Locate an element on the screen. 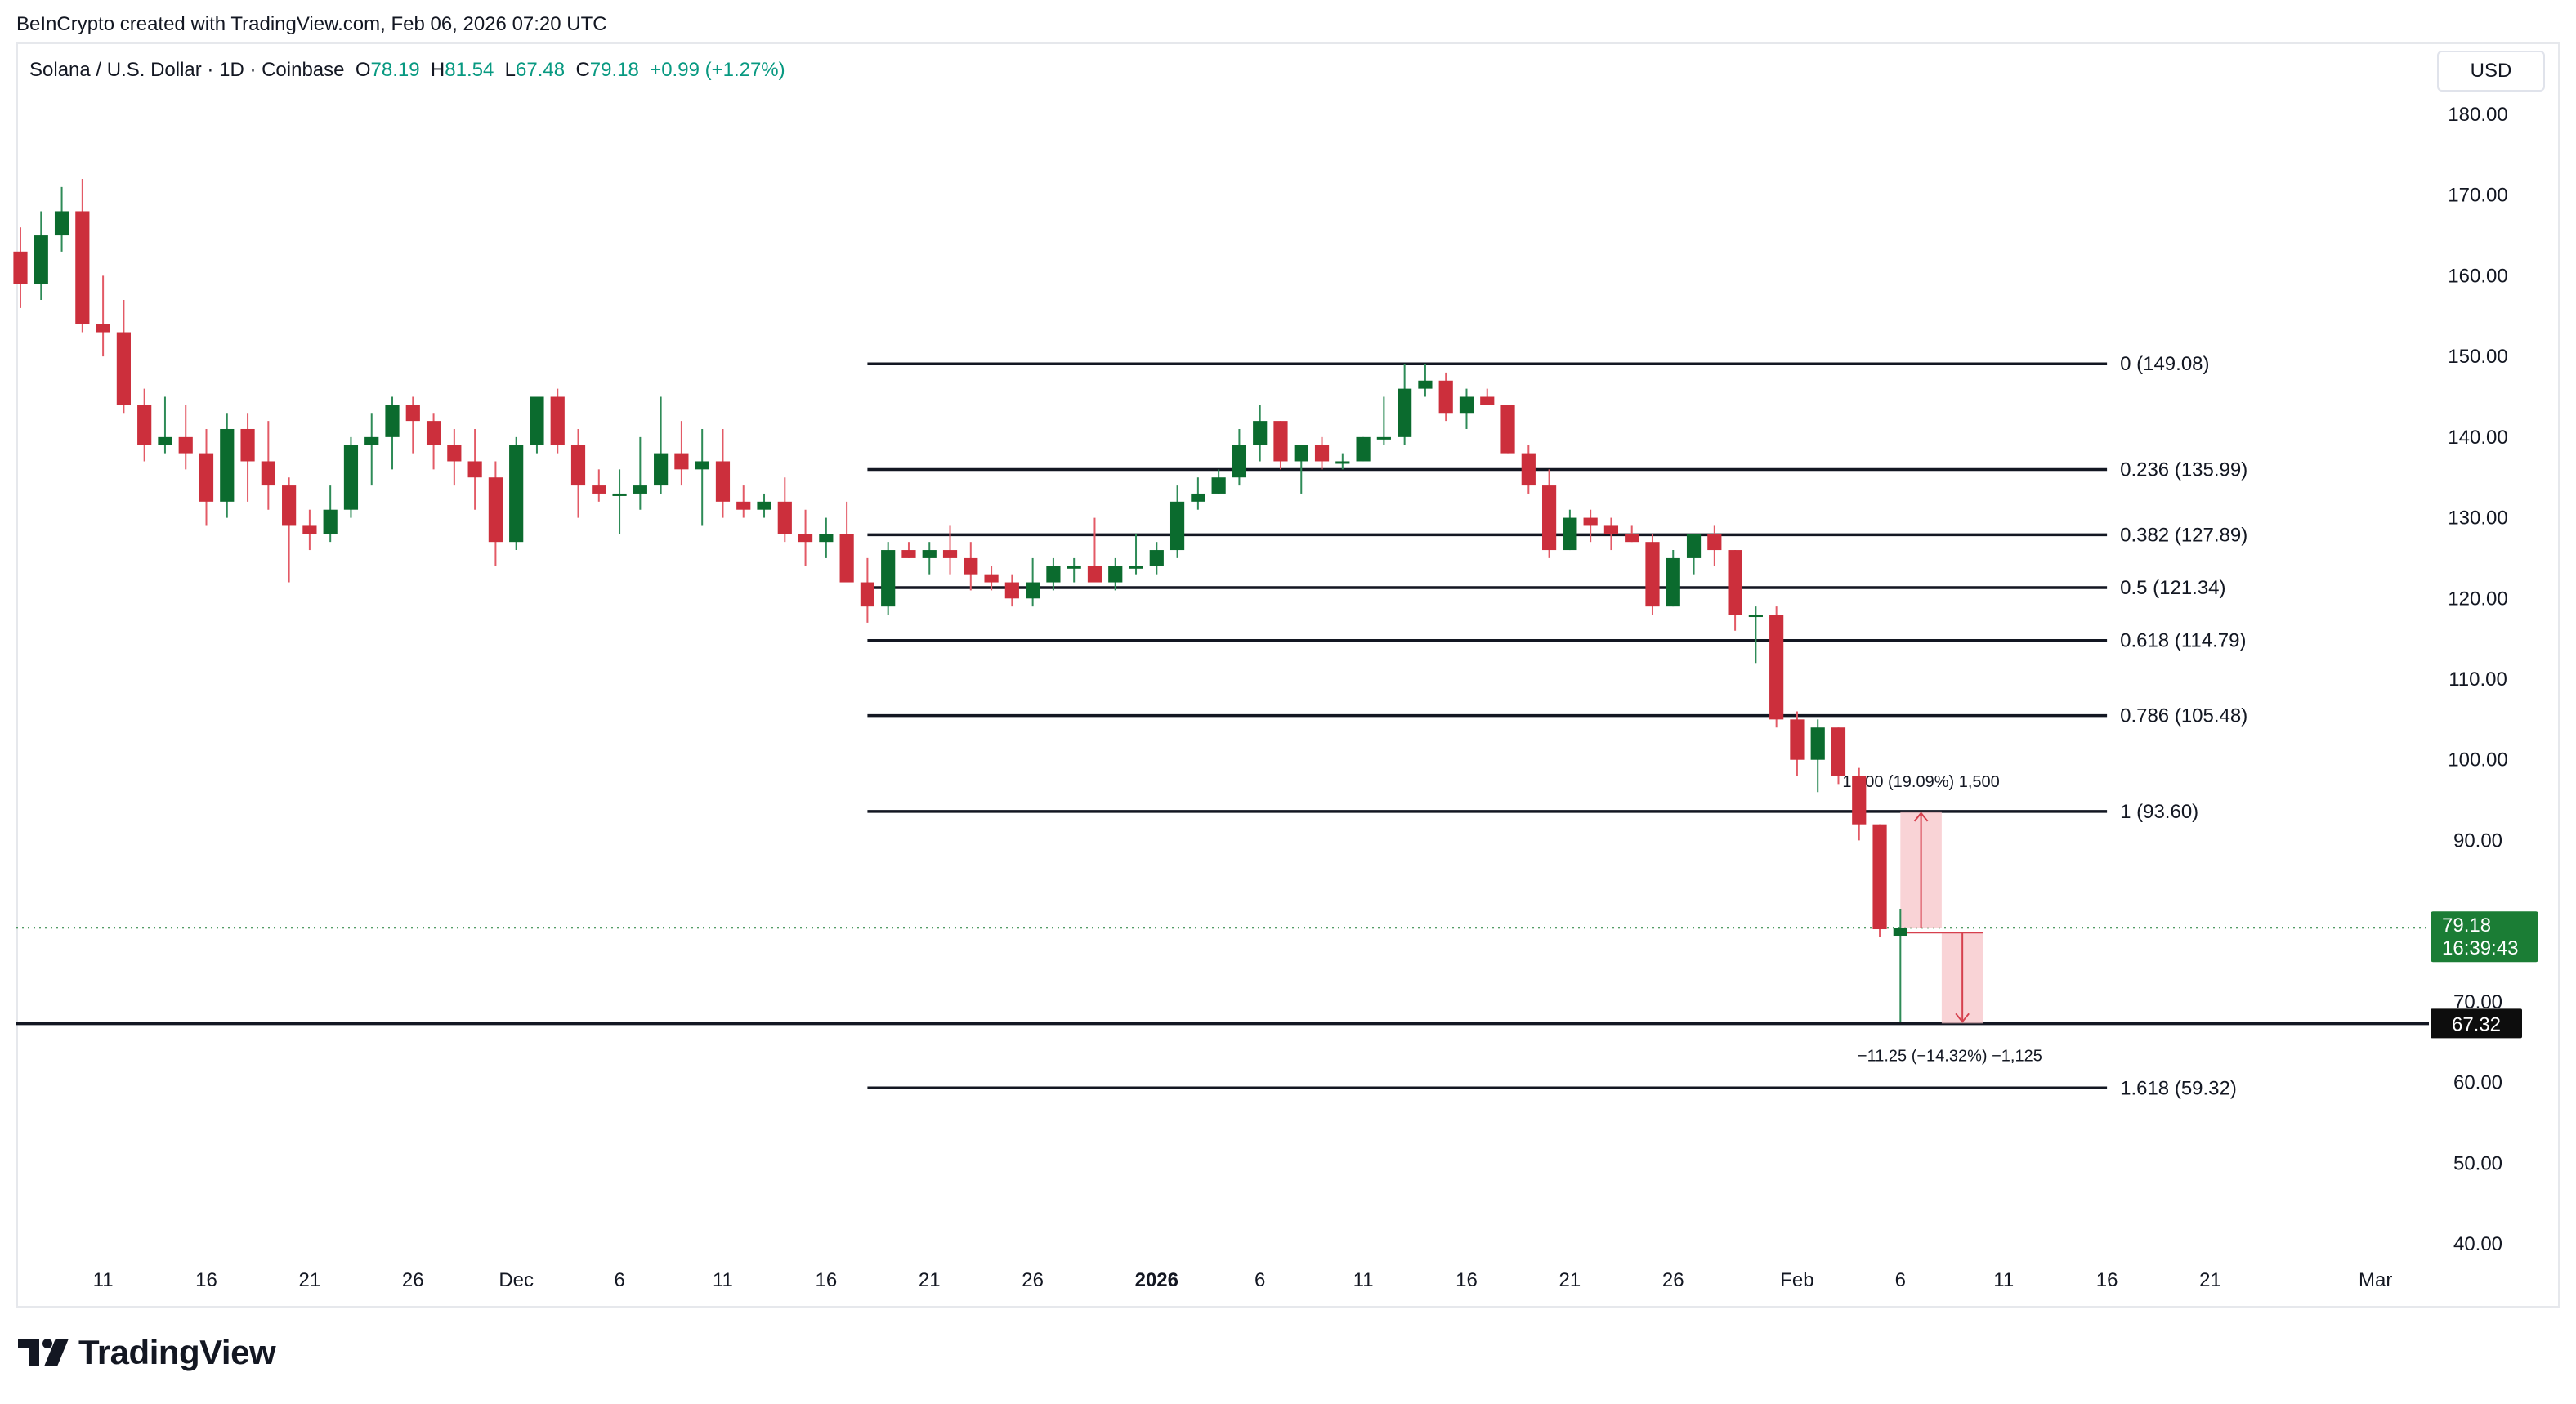 This screenshot has width=2576, height=1404. x-tick-label: 6 is located at coordinates (1900, 1280).